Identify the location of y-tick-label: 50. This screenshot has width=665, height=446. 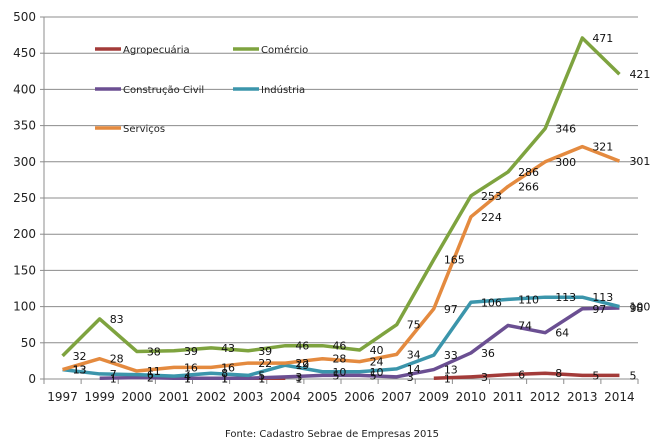
(28, 343).